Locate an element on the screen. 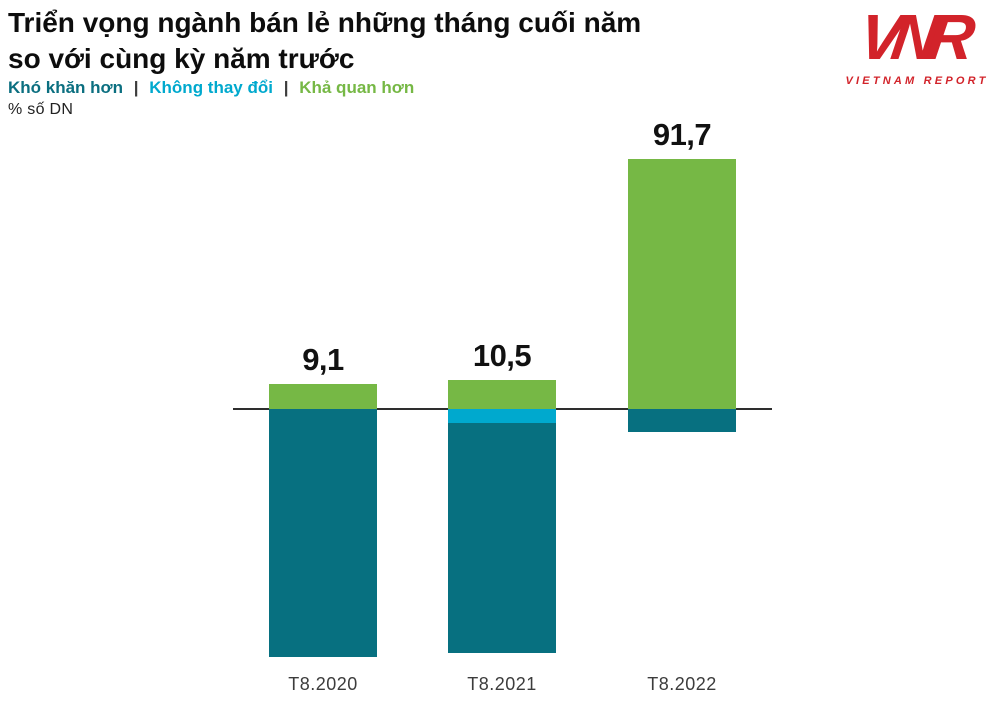  title-line-2: so với cùng kỳ năm trước is located at coordinates (181, 58).